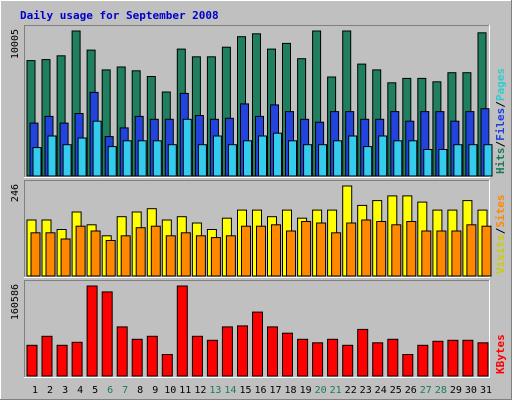 The width and height of the screenshot is (512, 400). Describe the element at coordinates (381, 390) in the screenshot. I see `x-tick-label-day-24: 24` at that location.